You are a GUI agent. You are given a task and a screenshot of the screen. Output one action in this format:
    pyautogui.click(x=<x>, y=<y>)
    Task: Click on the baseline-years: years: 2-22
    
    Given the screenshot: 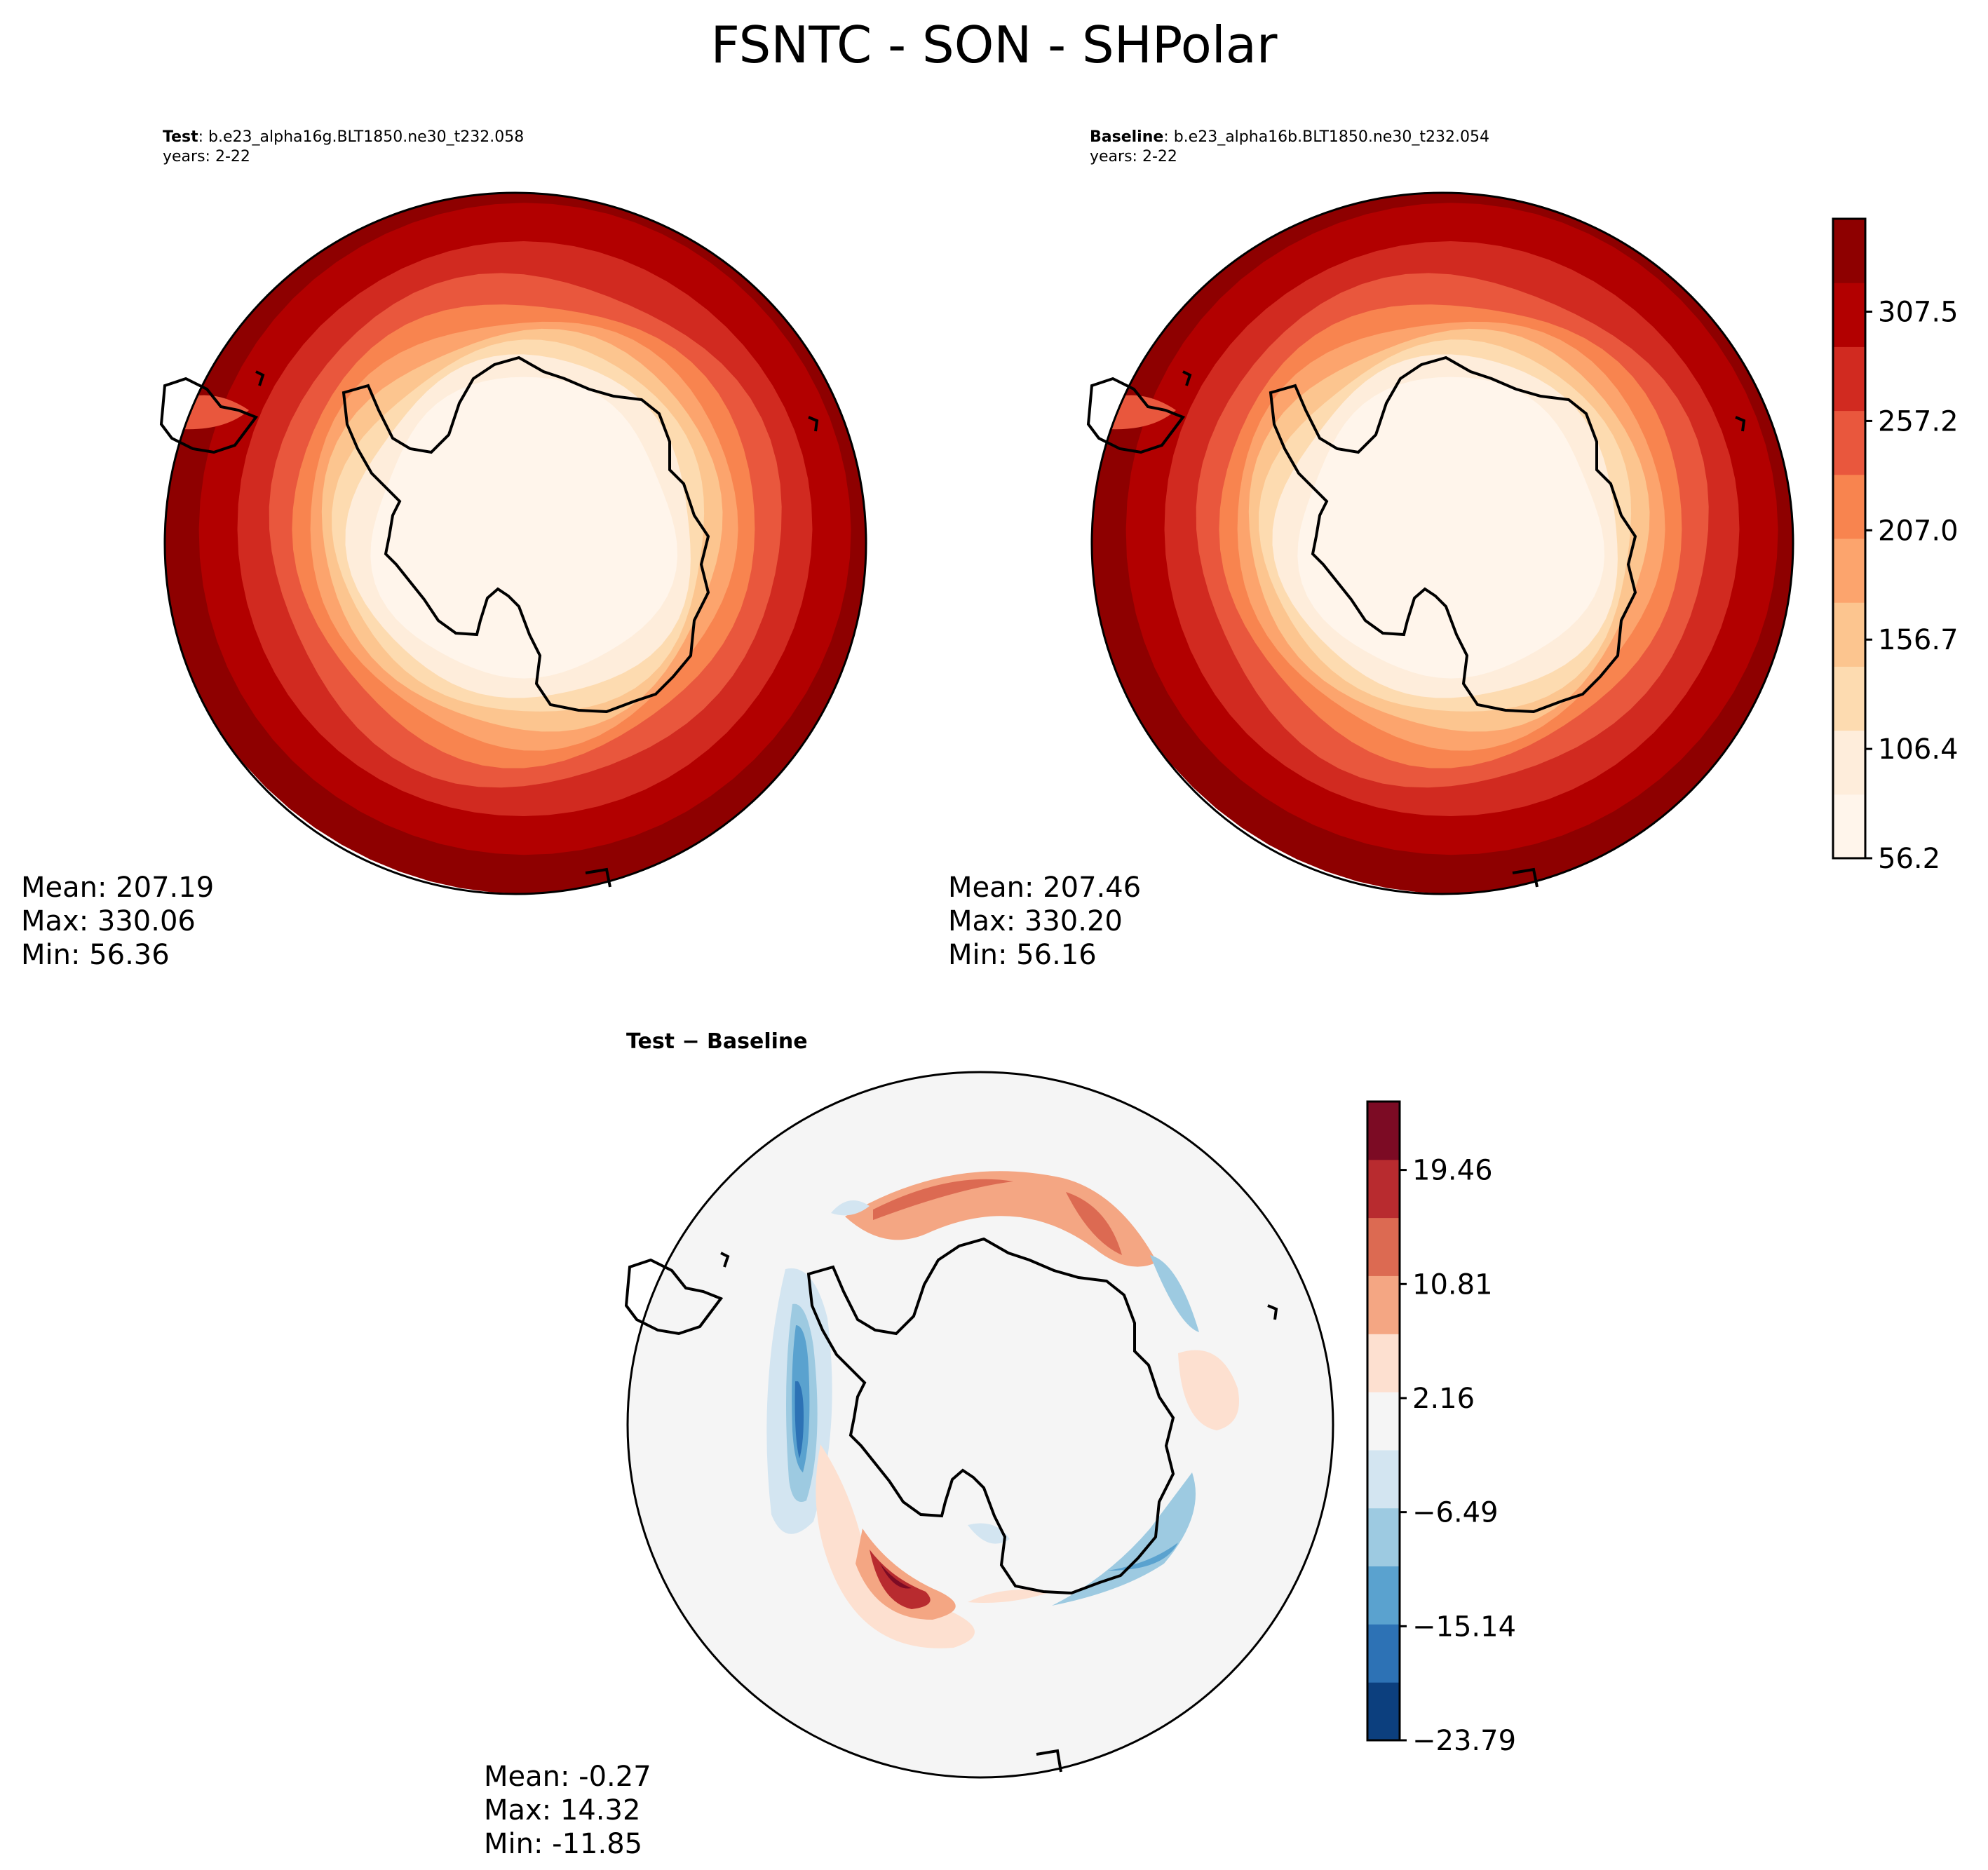 What is the action you would take?
    pyautogui.click(x=1134, y=156)
    